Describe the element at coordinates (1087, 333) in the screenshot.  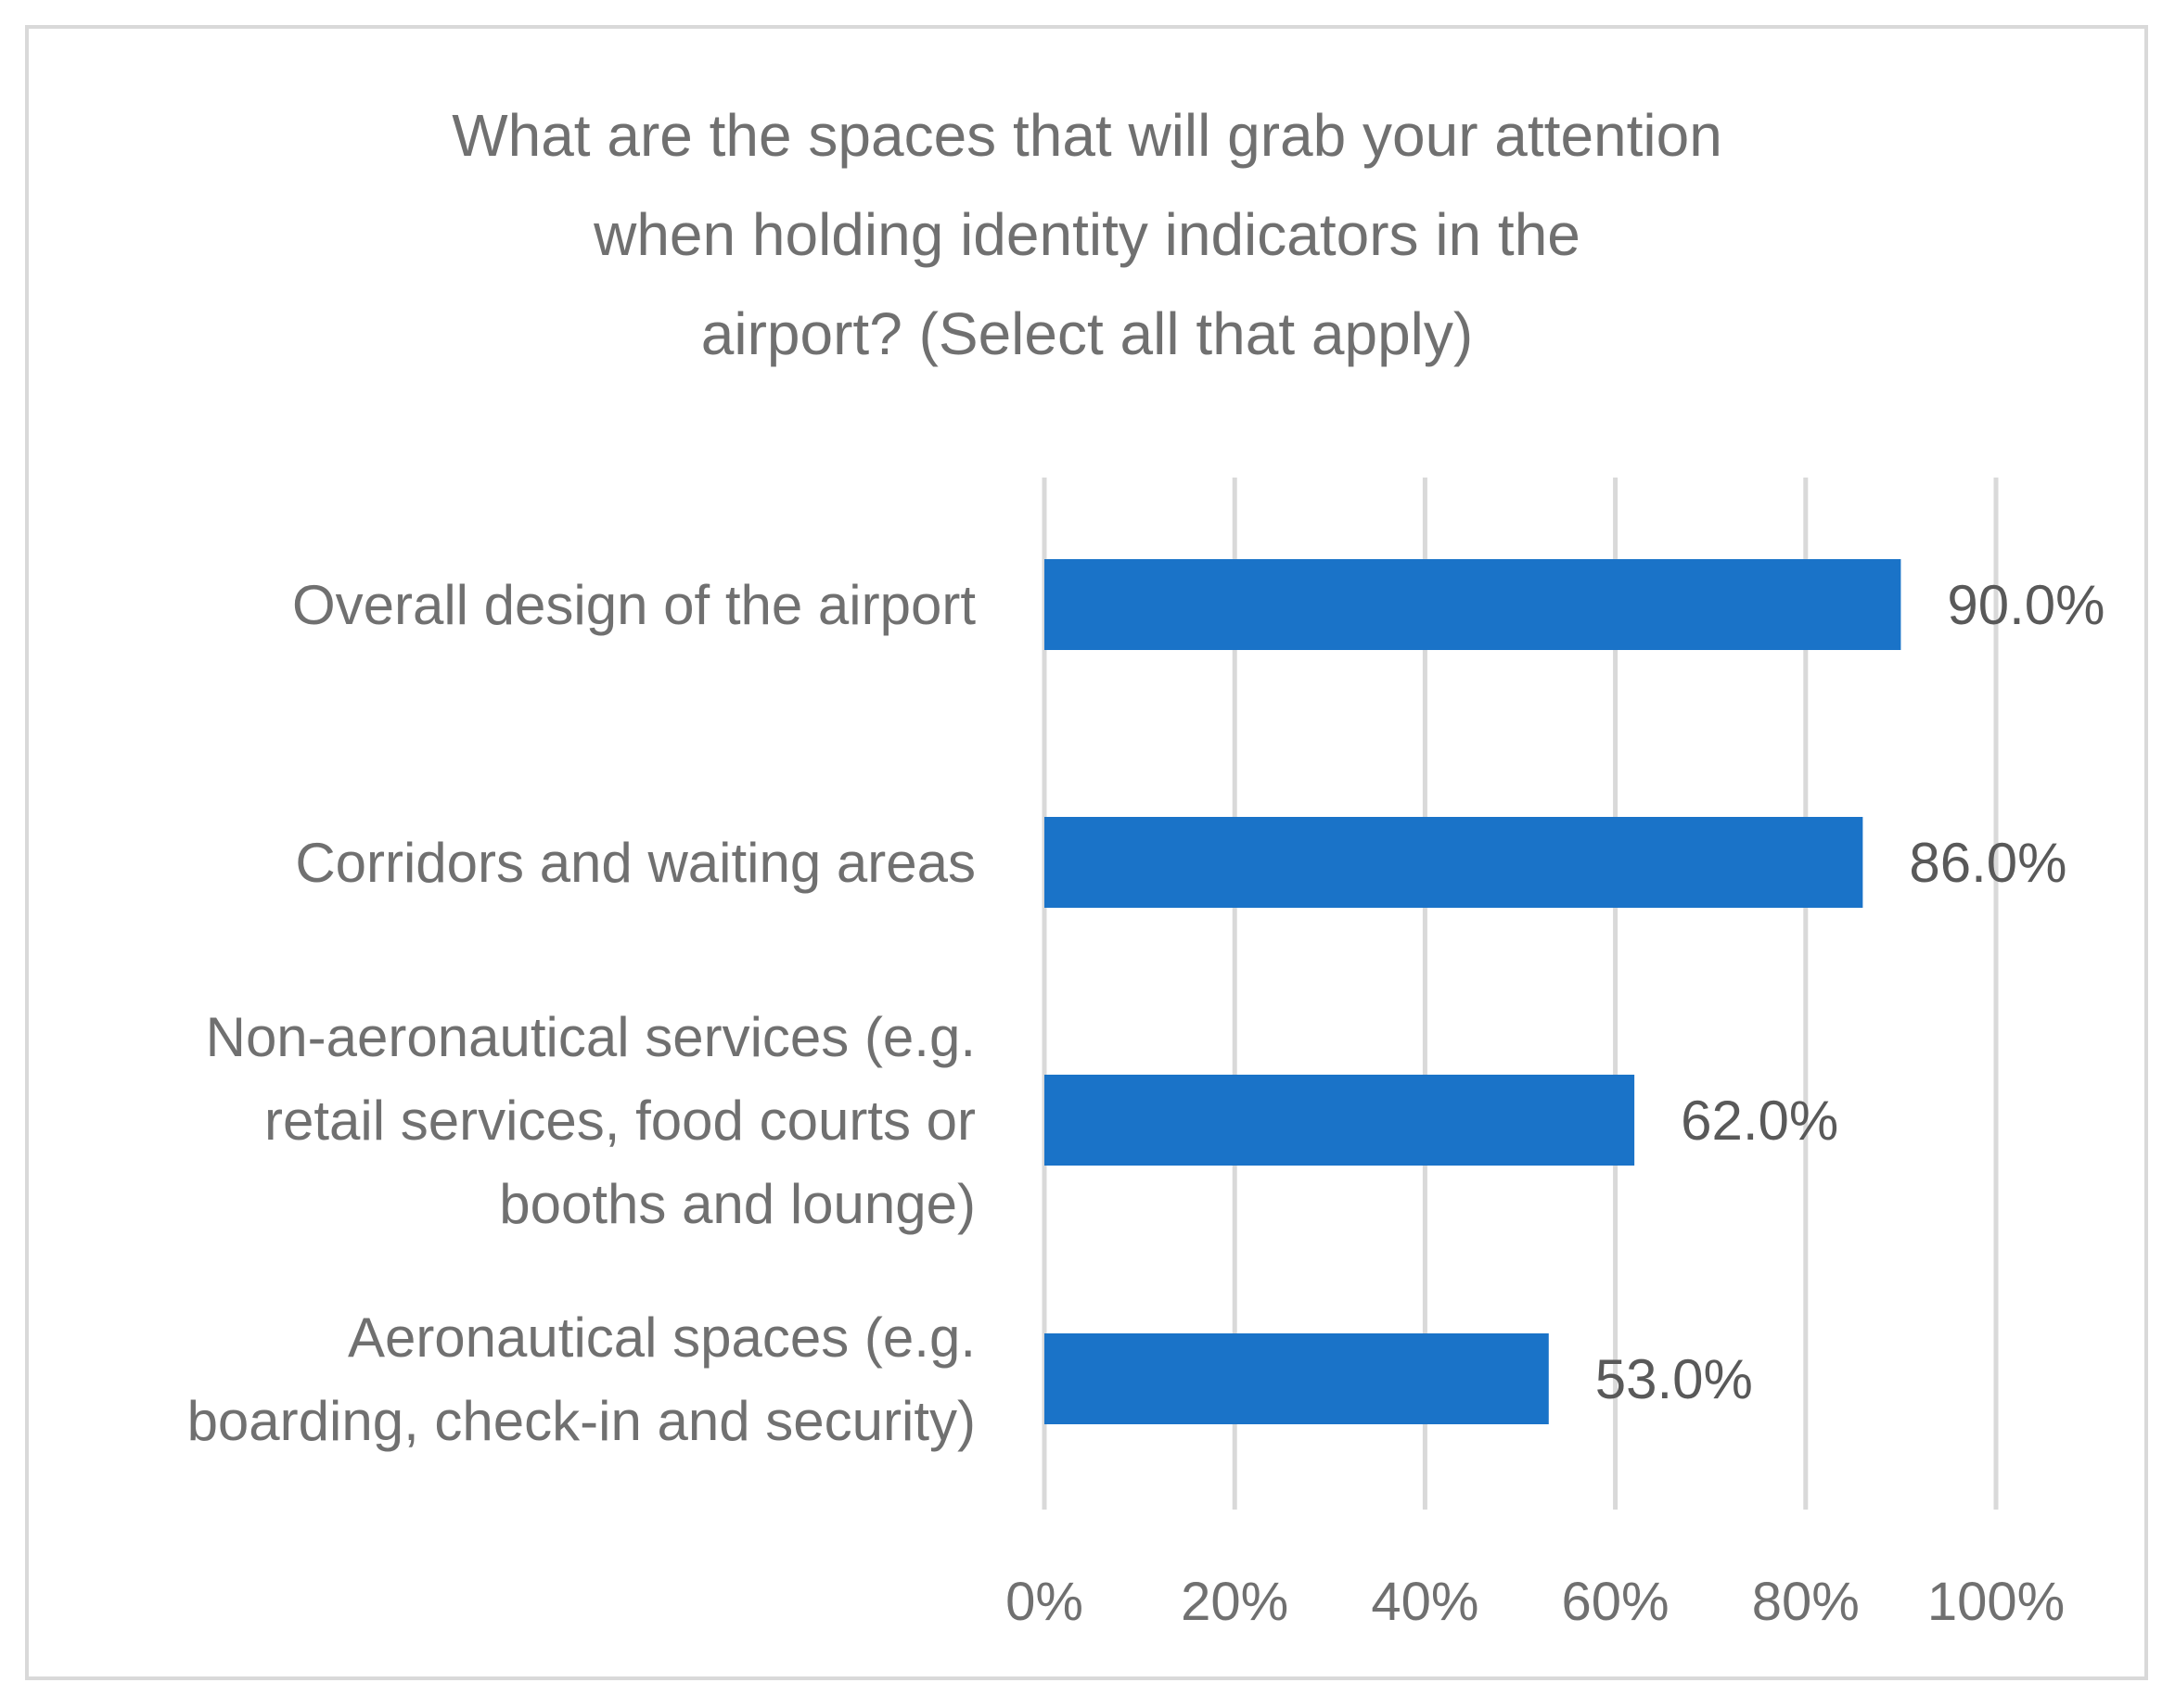
I see `chart-title-line: airport? (Select all that apply)` at that location.